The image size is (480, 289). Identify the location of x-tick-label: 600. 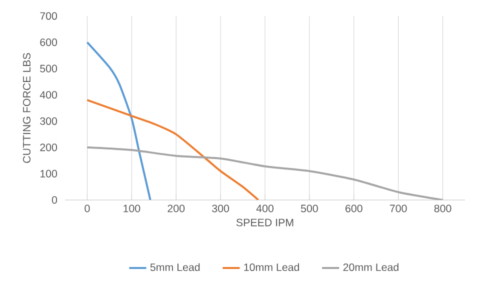
(354, 208).